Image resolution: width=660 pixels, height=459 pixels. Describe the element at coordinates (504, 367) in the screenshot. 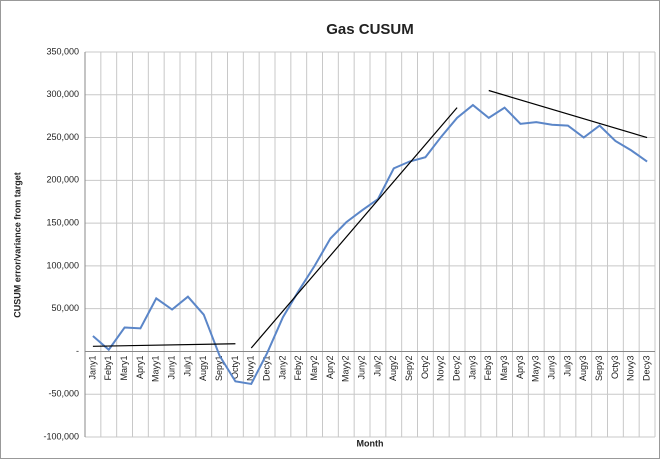

I see `x-tick-label: Mary3` at that location.